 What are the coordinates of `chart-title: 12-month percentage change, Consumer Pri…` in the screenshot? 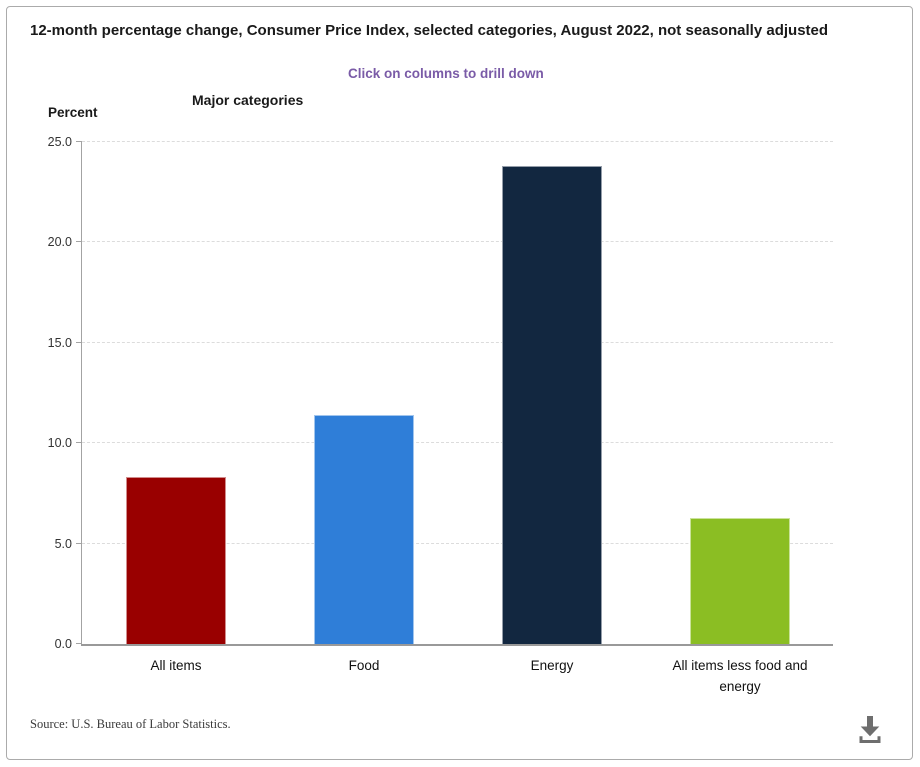 It's located at (429, 30).